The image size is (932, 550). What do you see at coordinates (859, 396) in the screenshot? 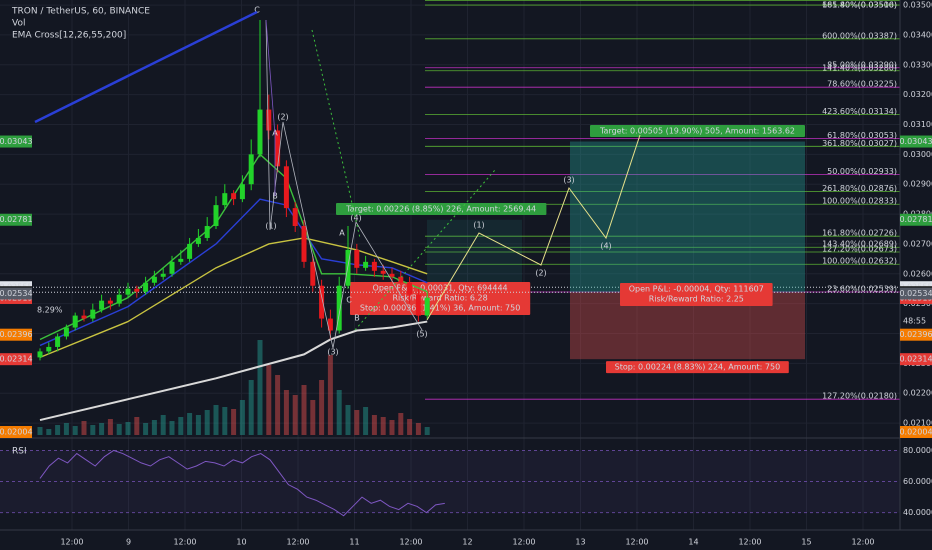
I see `fib-label: 127.20%(0.02180)` at bounding box center [859, 396].